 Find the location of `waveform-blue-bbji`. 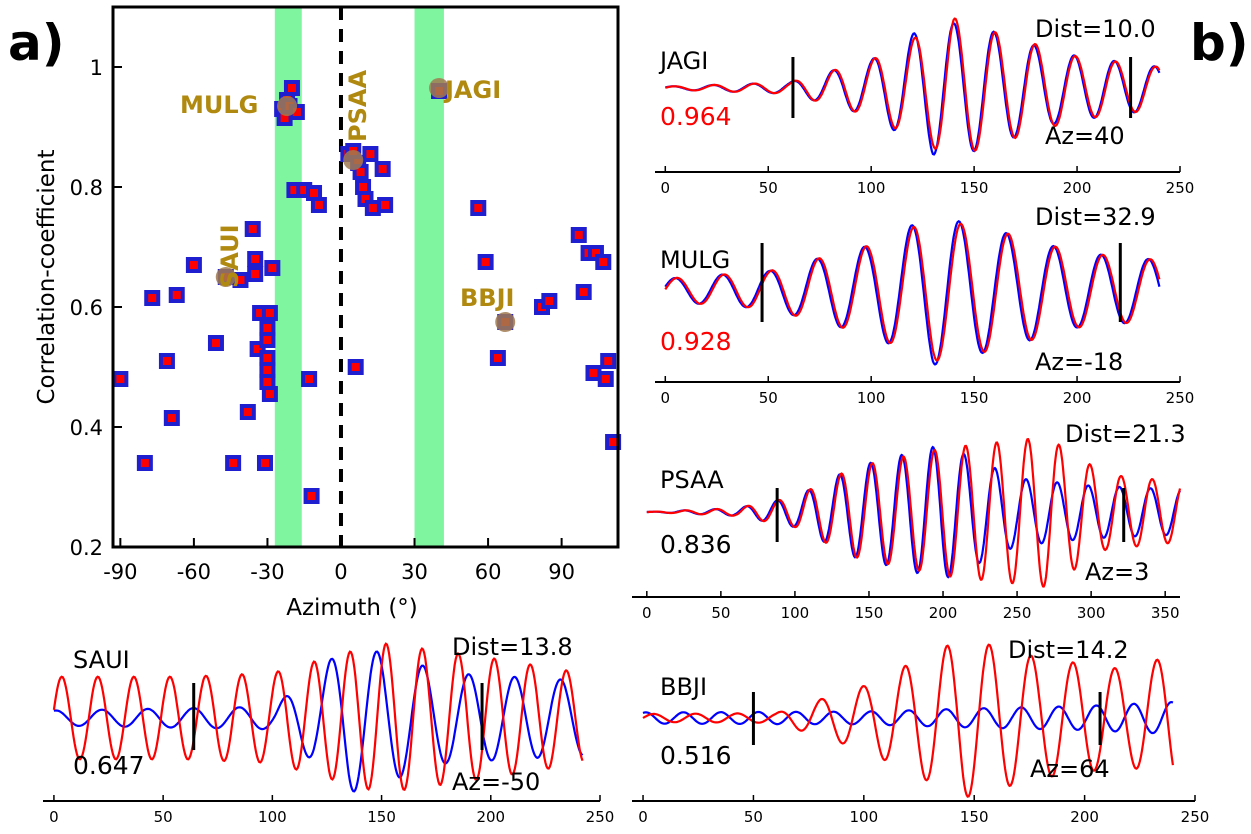

waveform-blue-bbji is located at coordinates (908, 717).